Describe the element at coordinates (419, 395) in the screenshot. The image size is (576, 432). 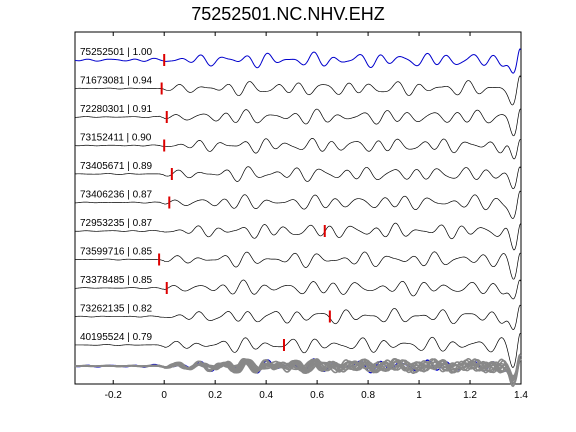
I see `x-tick-label-6: 1` at that location.